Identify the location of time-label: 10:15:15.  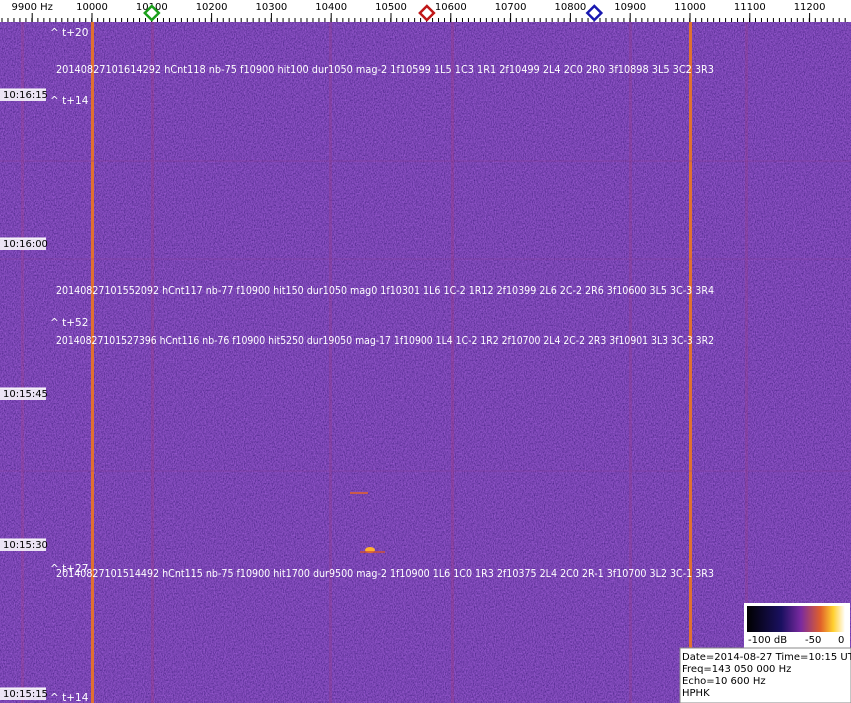
(25, 694).